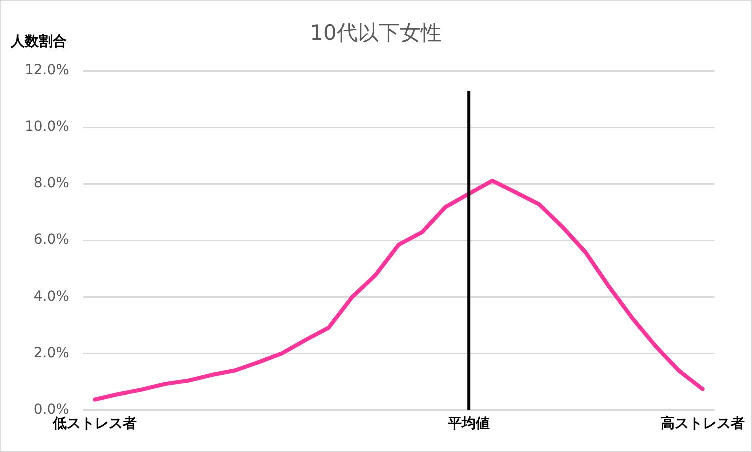 The height and width of the screenshot is (452, 752). I want to click on y-tick-label: 4.0%, so click(52, 296).